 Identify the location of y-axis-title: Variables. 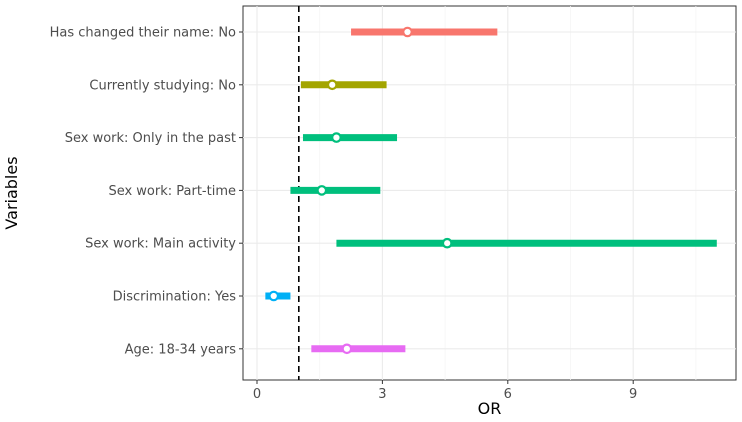
(11, 192).